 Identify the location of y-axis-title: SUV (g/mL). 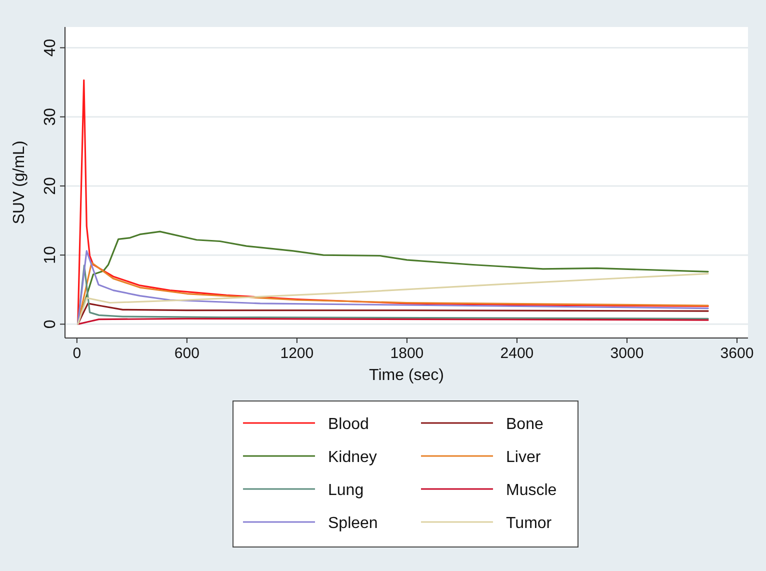
(19, 182).